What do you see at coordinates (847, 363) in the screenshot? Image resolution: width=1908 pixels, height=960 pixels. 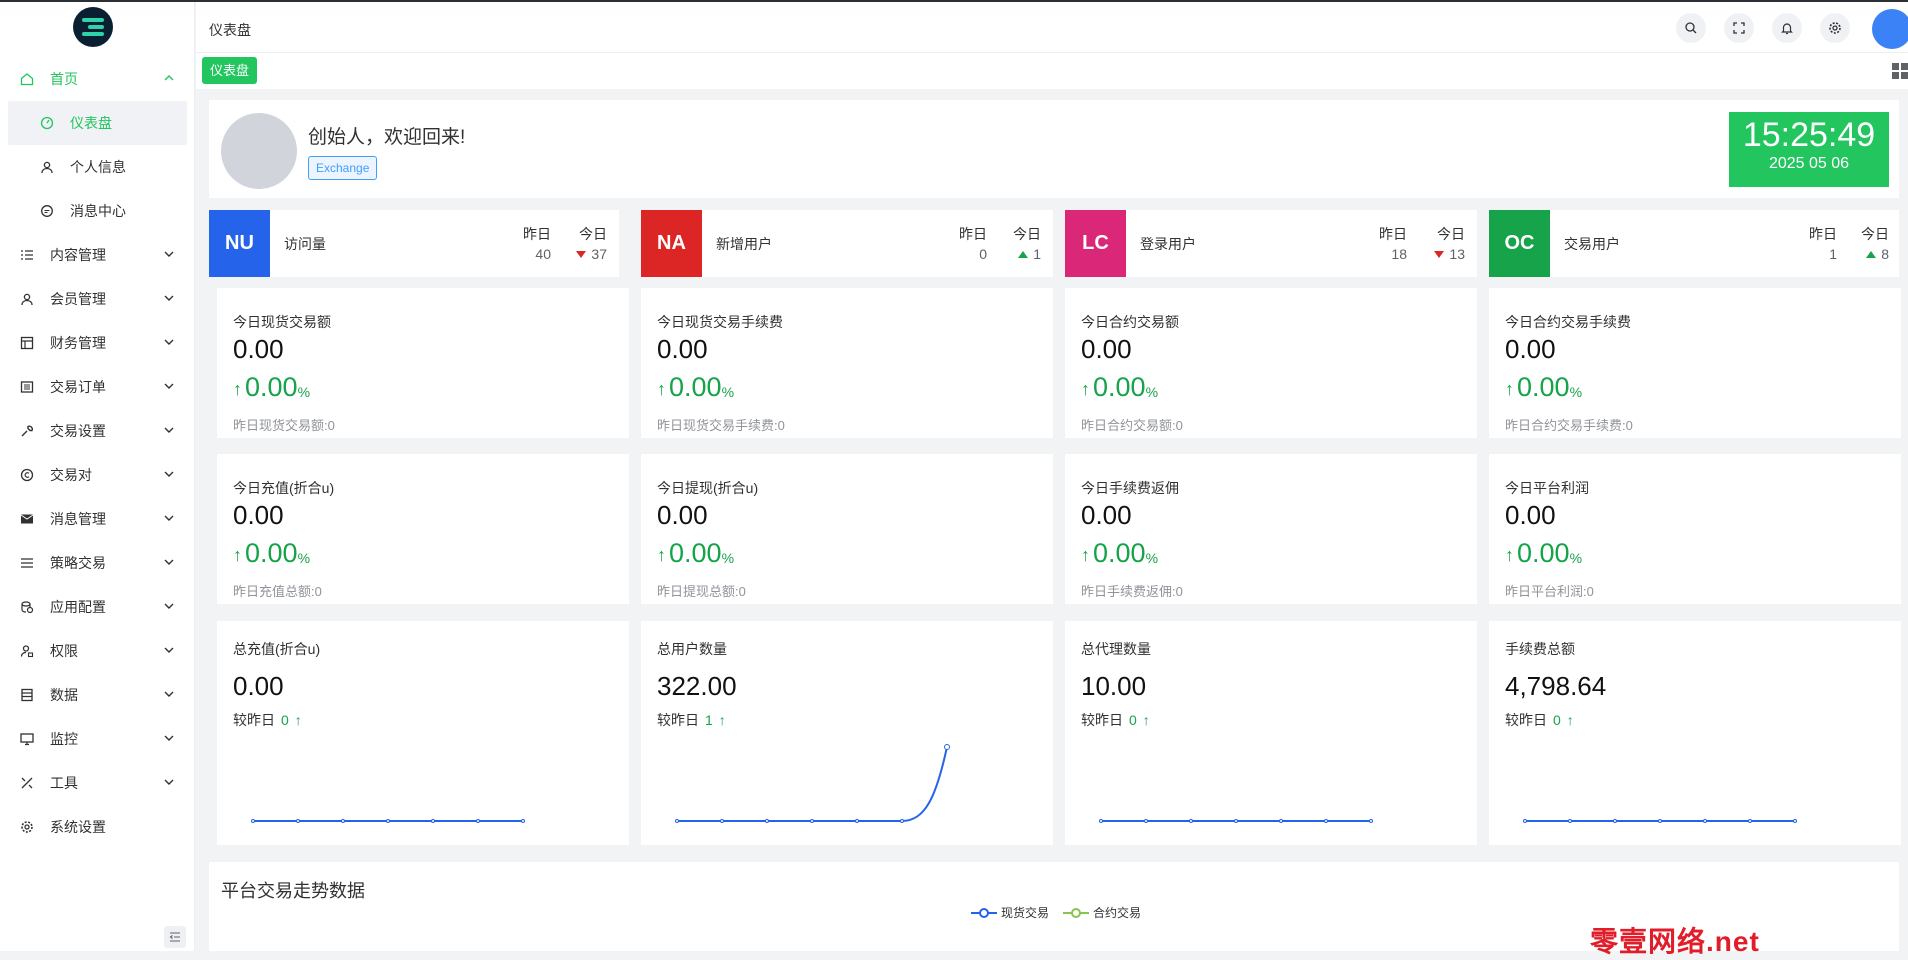 I see `metric-card: 今日现货交易手续费 0.00 ↑ 0.00% 昨日现货交易手续费:0` at bounding box center [847, 363].